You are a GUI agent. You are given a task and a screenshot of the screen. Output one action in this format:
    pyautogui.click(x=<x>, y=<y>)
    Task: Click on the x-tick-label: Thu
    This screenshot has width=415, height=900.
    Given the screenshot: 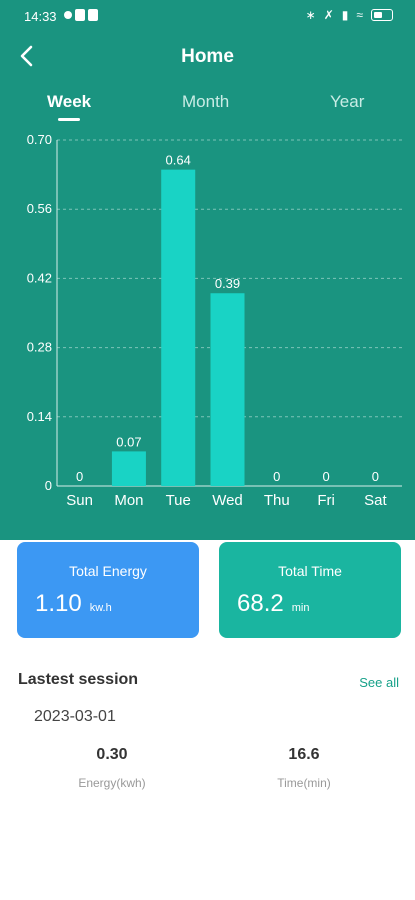 What is the action you would take?
    pyautogui.click(x=277, y=500)
    